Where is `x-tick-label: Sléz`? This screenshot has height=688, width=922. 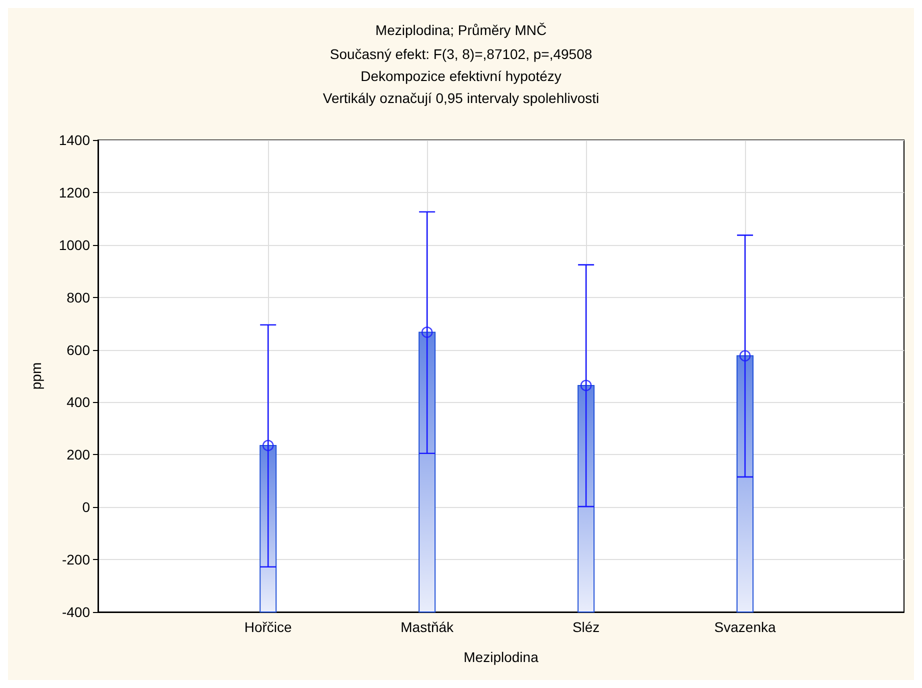
x-tick-label: Sléz is located at coordinates (586, 627).